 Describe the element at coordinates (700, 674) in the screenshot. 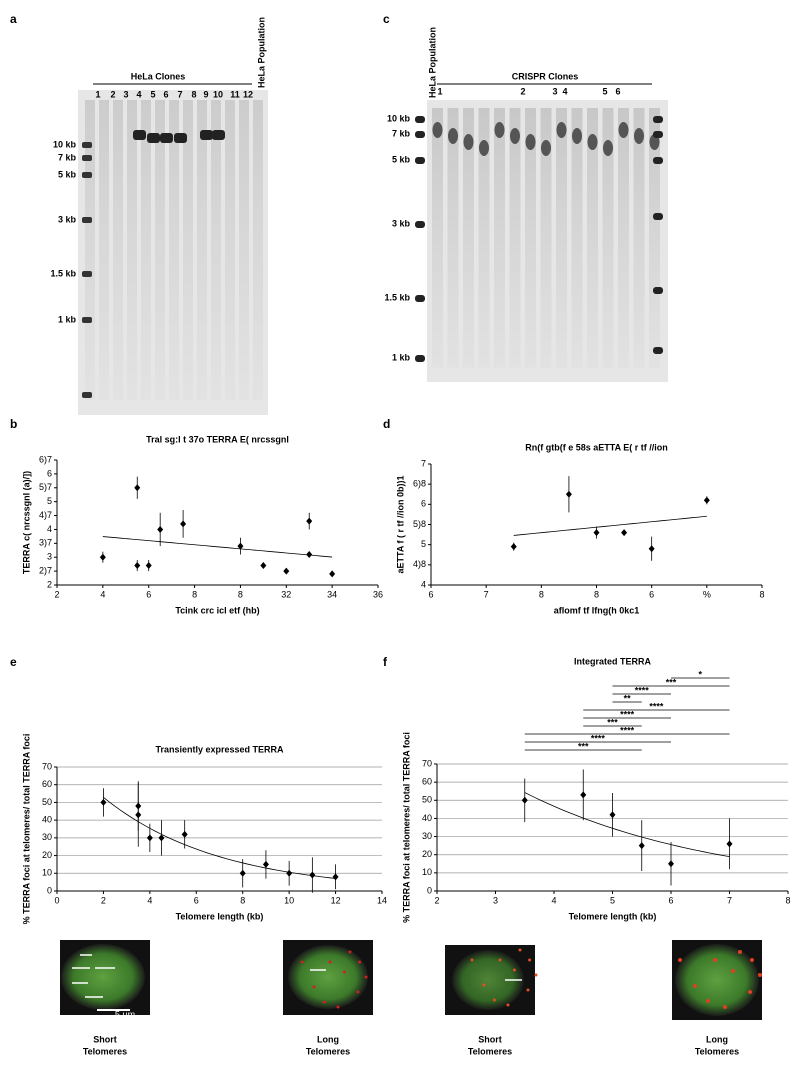

I see `significance: *` at that location.